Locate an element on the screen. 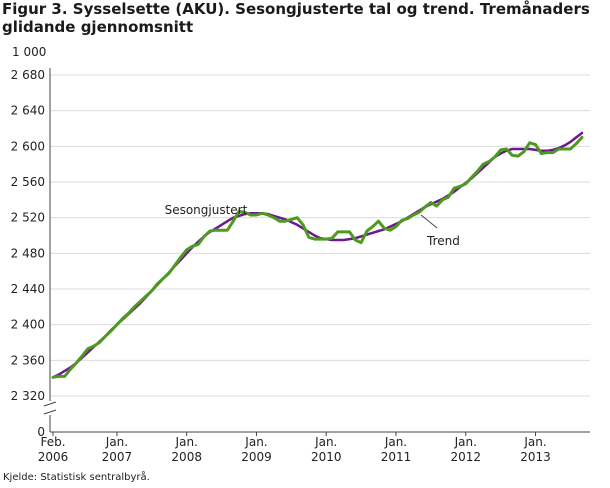 This screenshot has height=488, width=610. x-tick-label-year: 2009 is located at coordinates (256, 457).